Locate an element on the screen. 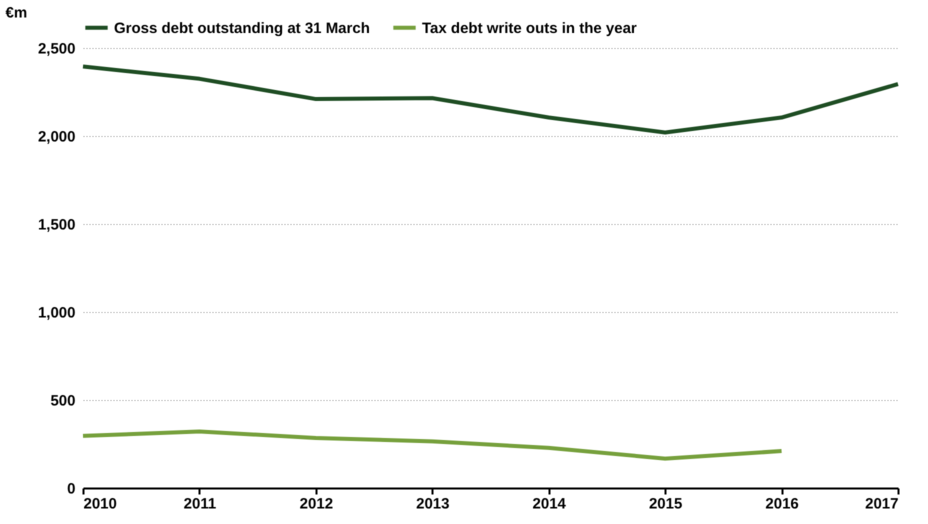 The image size is (928, 524). x-tick-label: 2013 is located at coordinates (433, 504).